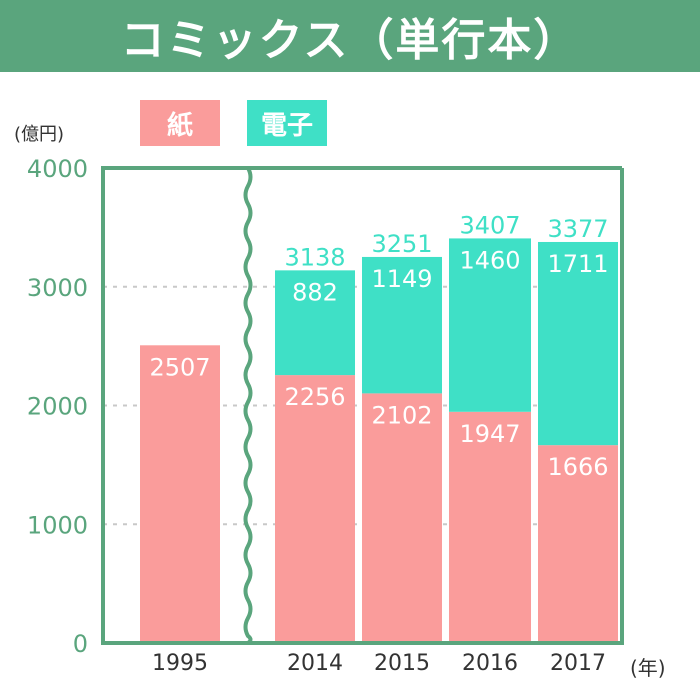  What do you see at coordinates (577, 229) in the screenshot?
I see `total-label-2017: 3377` at bounding box center [577, 229].